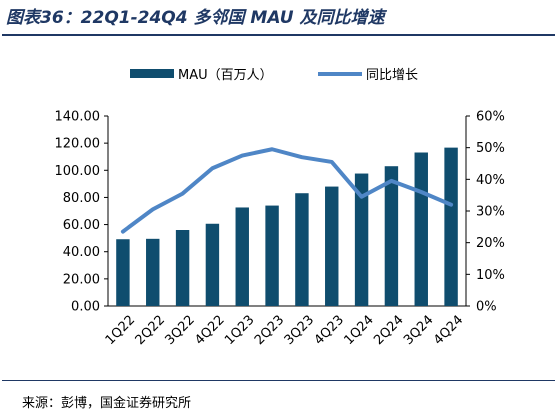  What do you see at coordinates (78, 171) in the screenshot?
I see `y-left-tick-label: 100.00` at bounding box center [78, 171].